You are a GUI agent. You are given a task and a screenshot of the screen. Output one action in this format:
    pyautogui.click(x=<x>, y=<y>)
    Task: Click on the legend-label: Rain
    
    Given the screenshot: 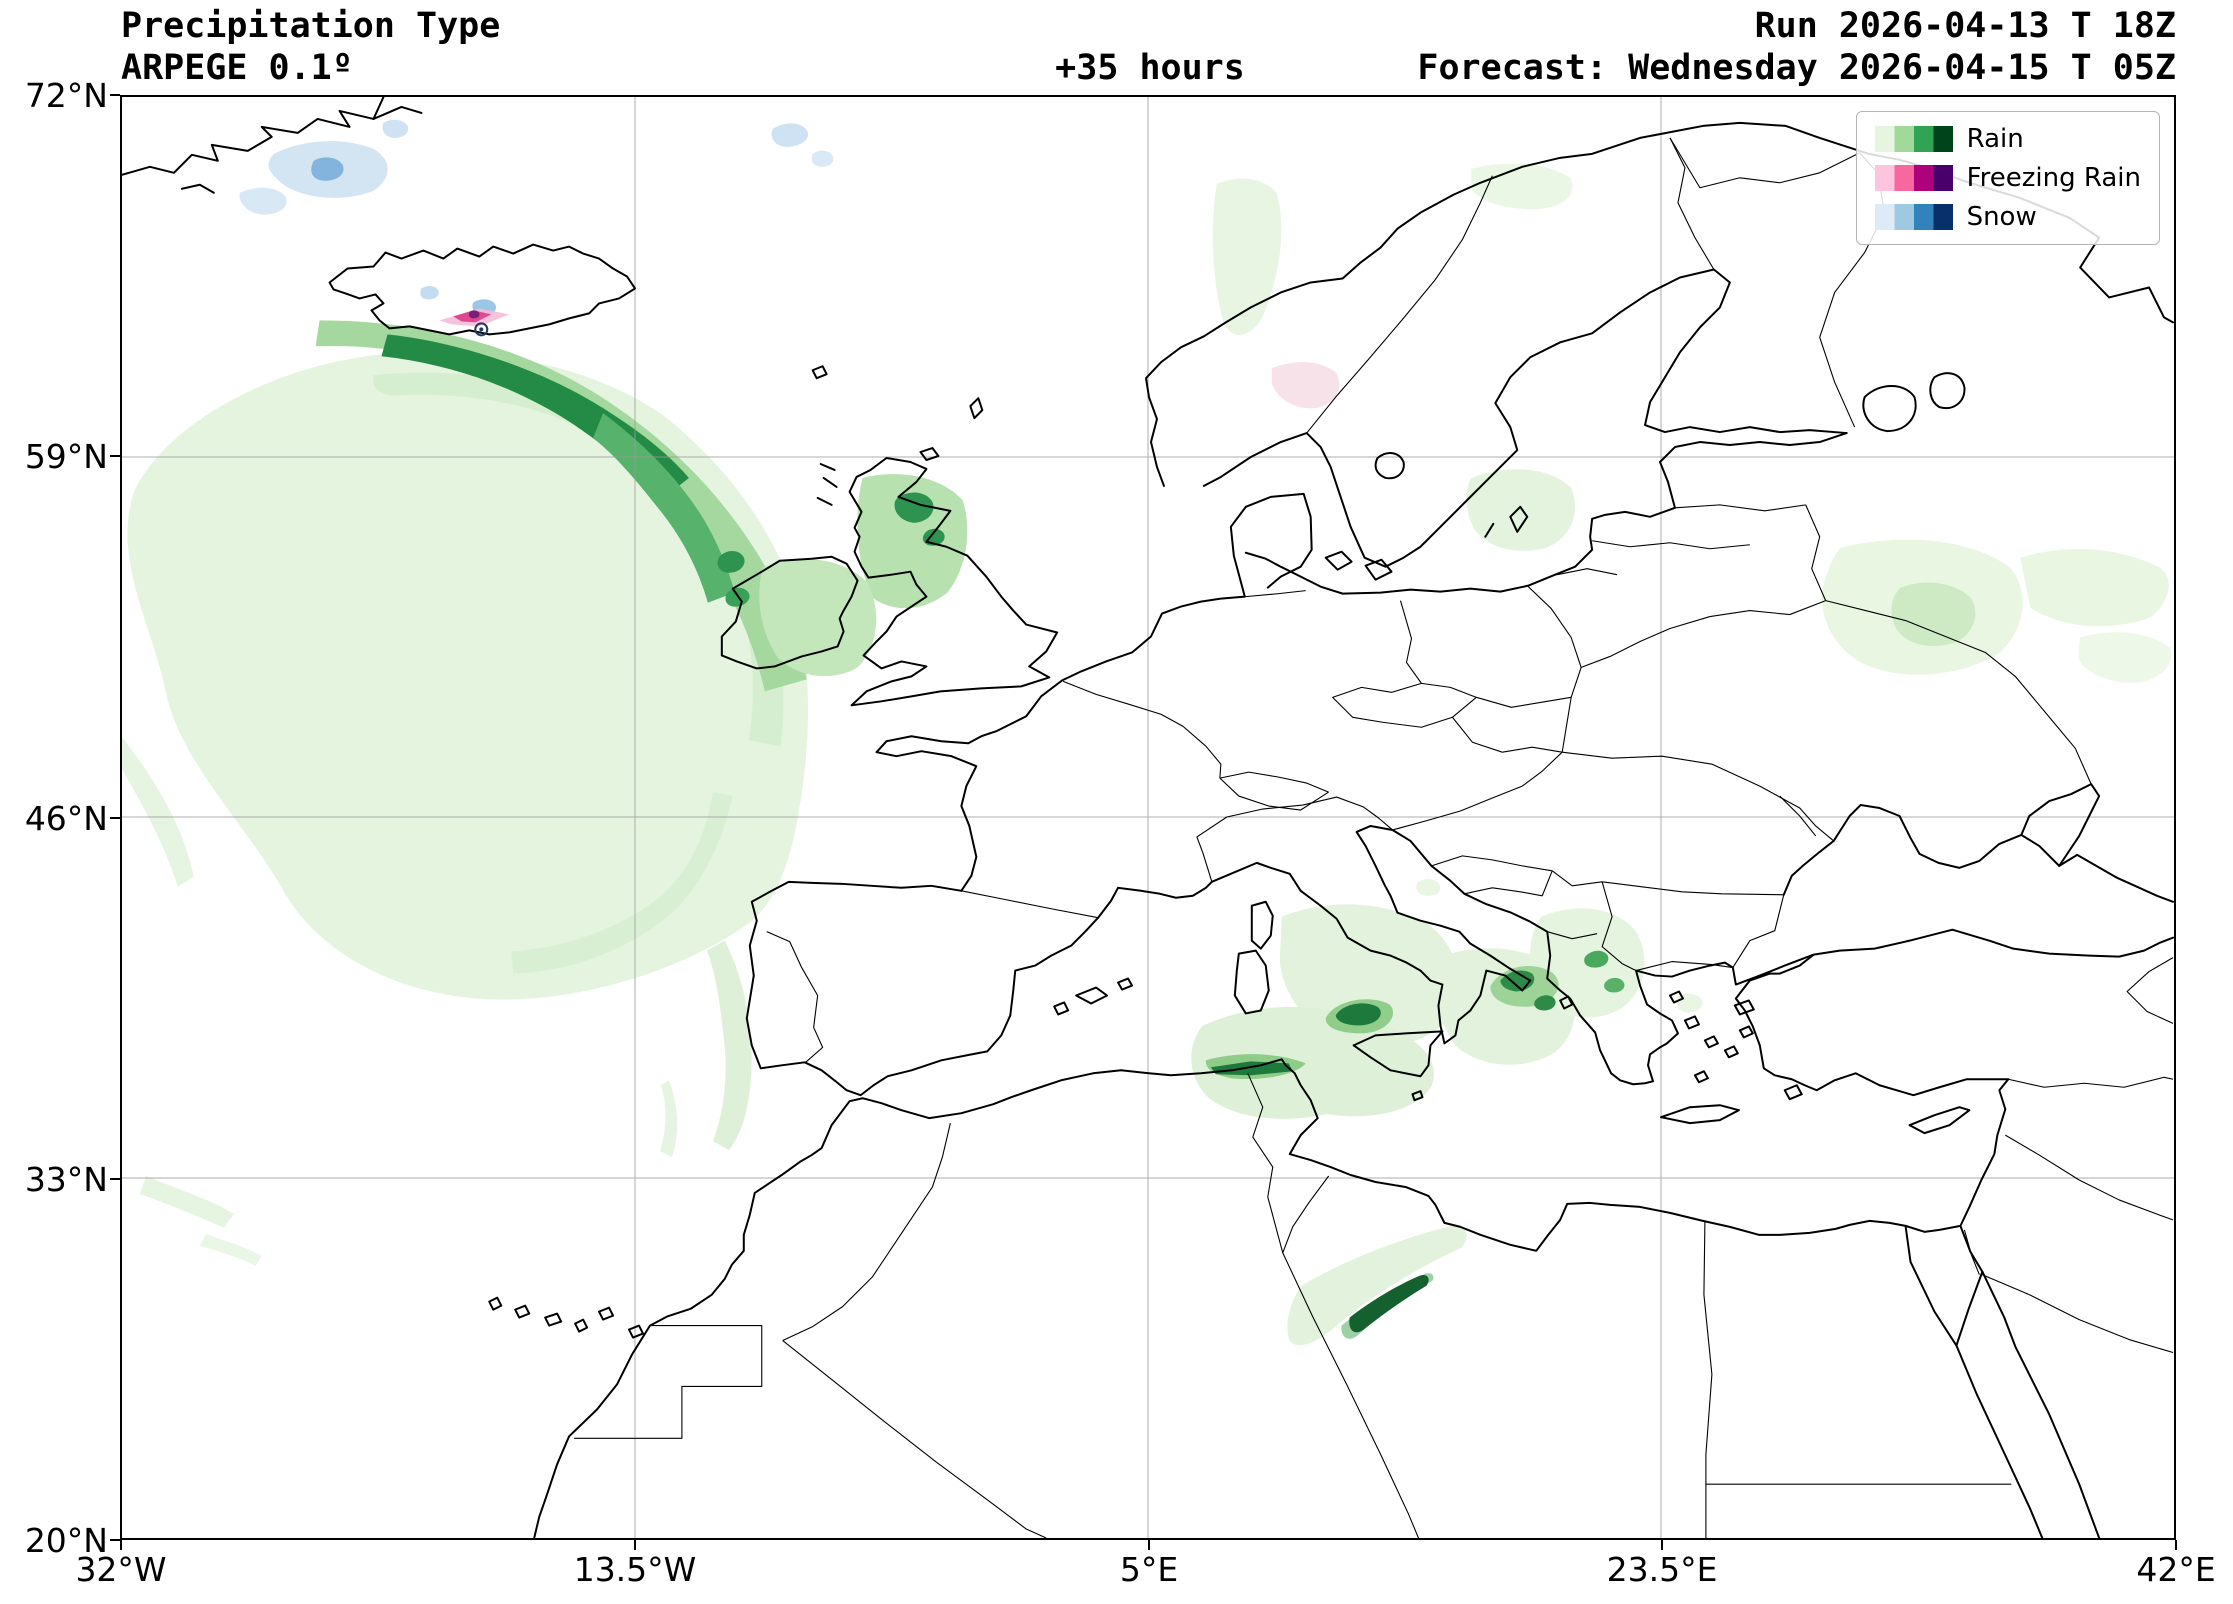 What is the action you would take?
    pyautogui.click(x=1995, y=139)
    